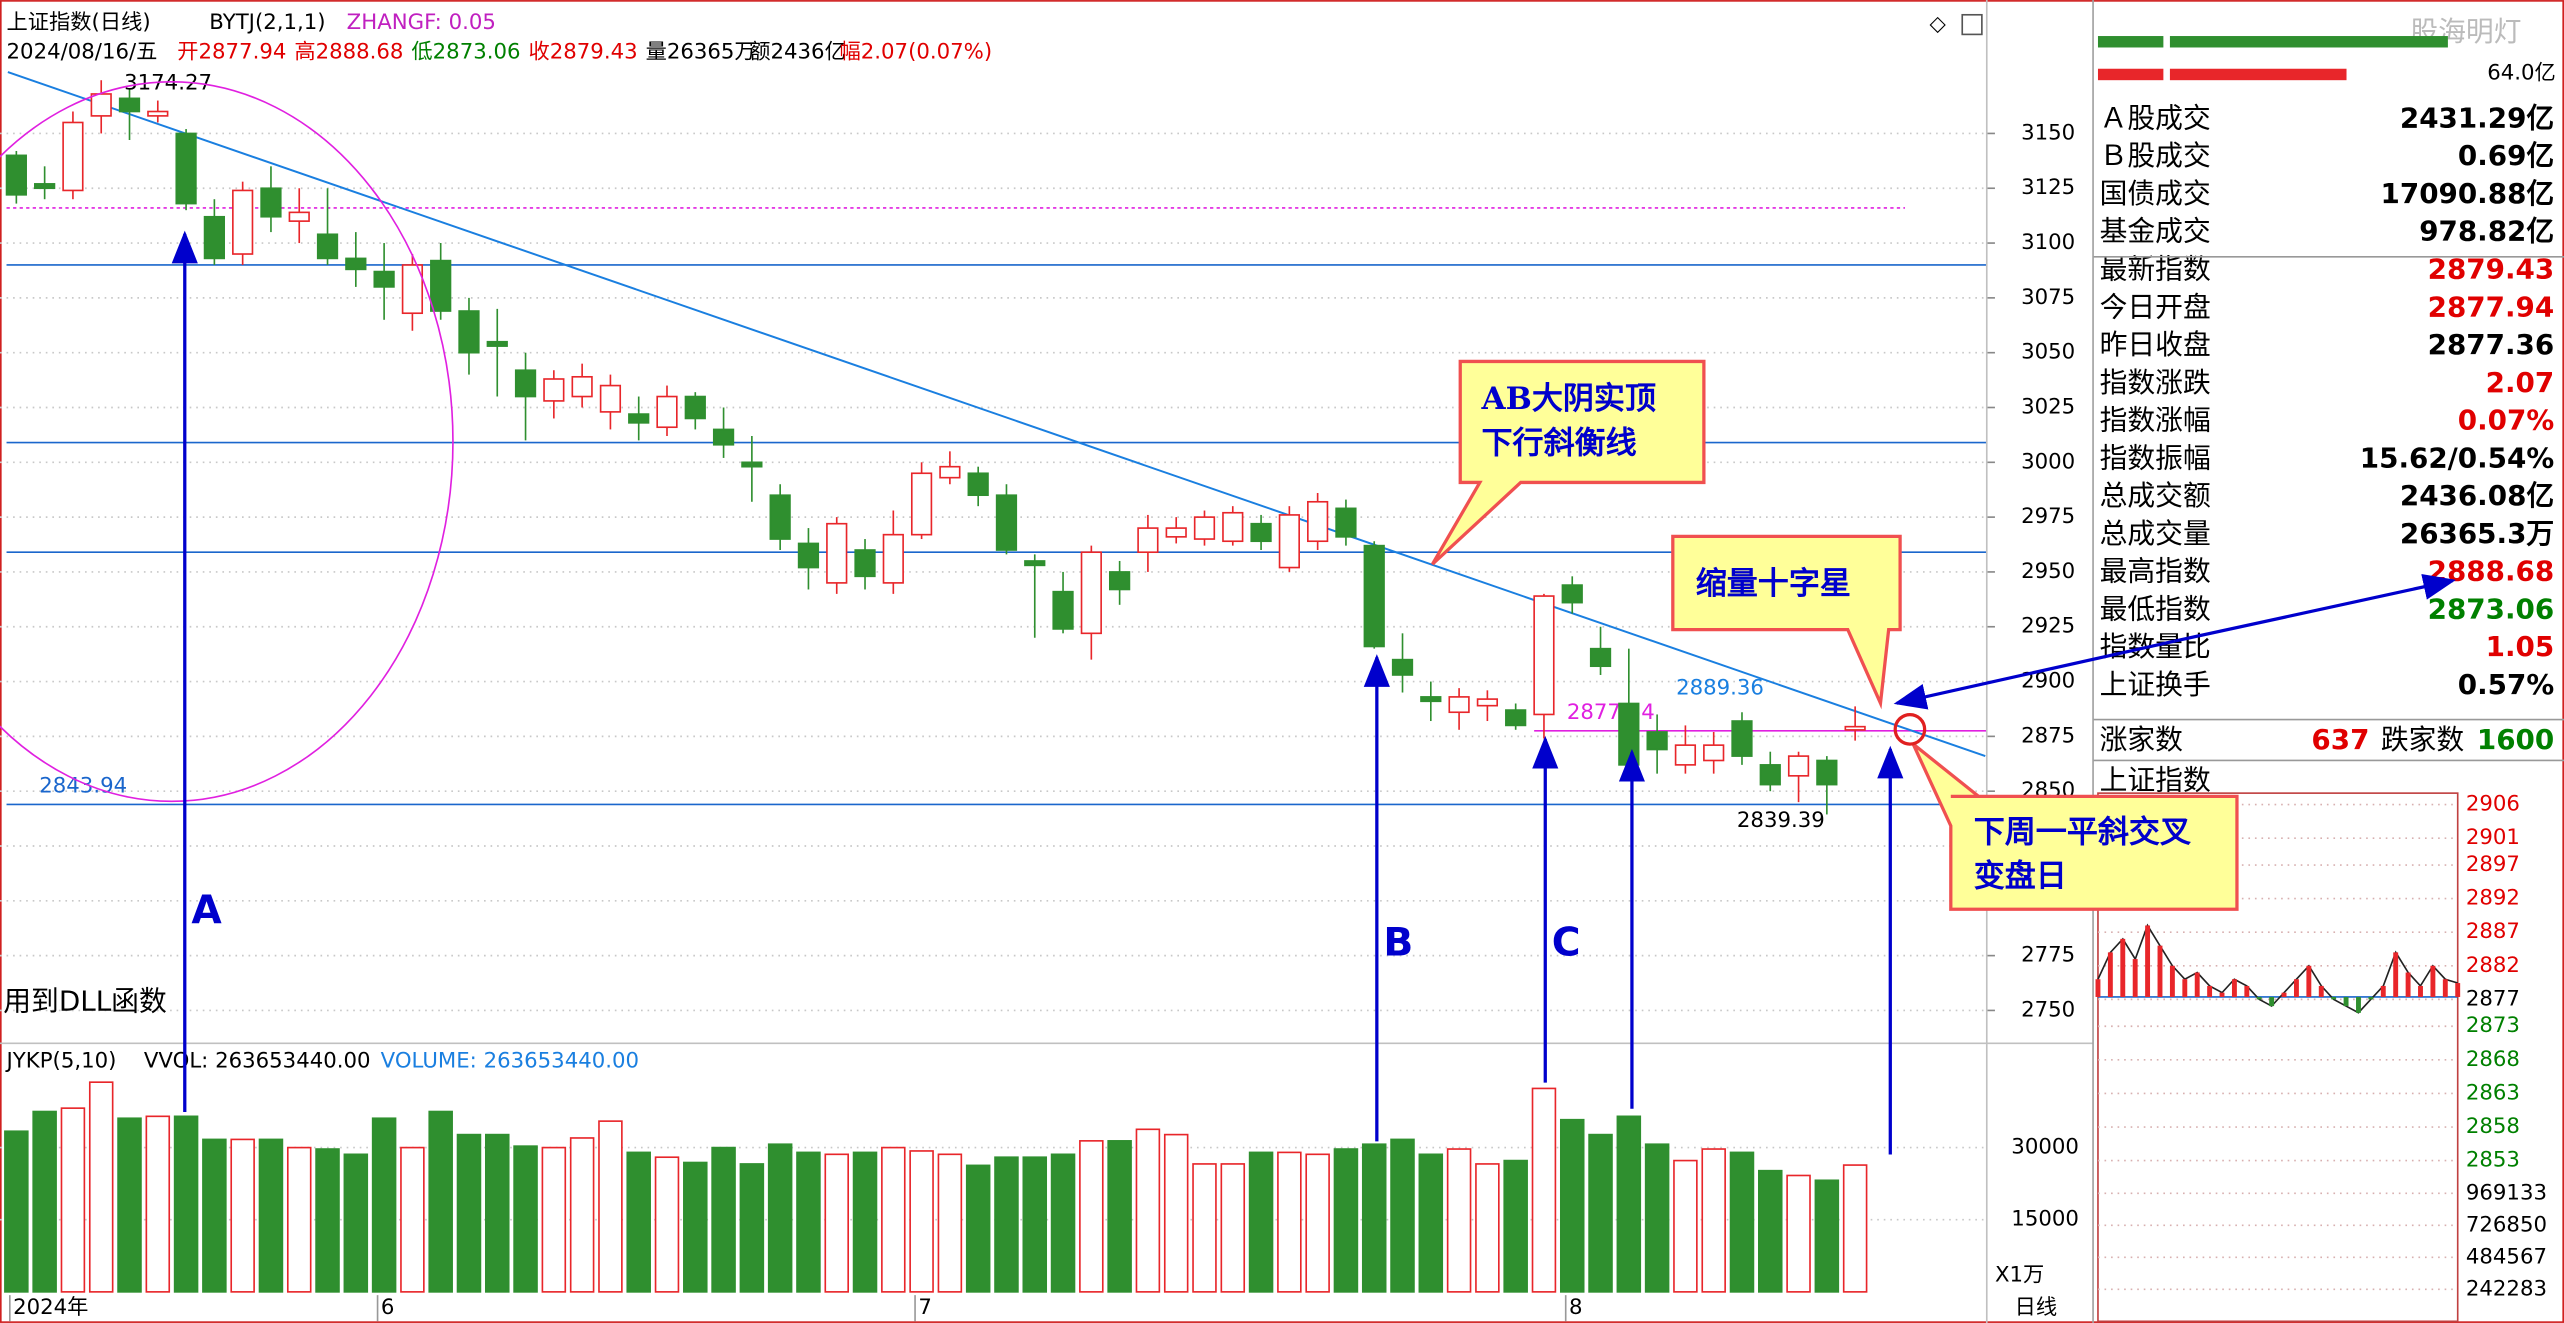  I want to click on buy-bar, so click(2130, 42).